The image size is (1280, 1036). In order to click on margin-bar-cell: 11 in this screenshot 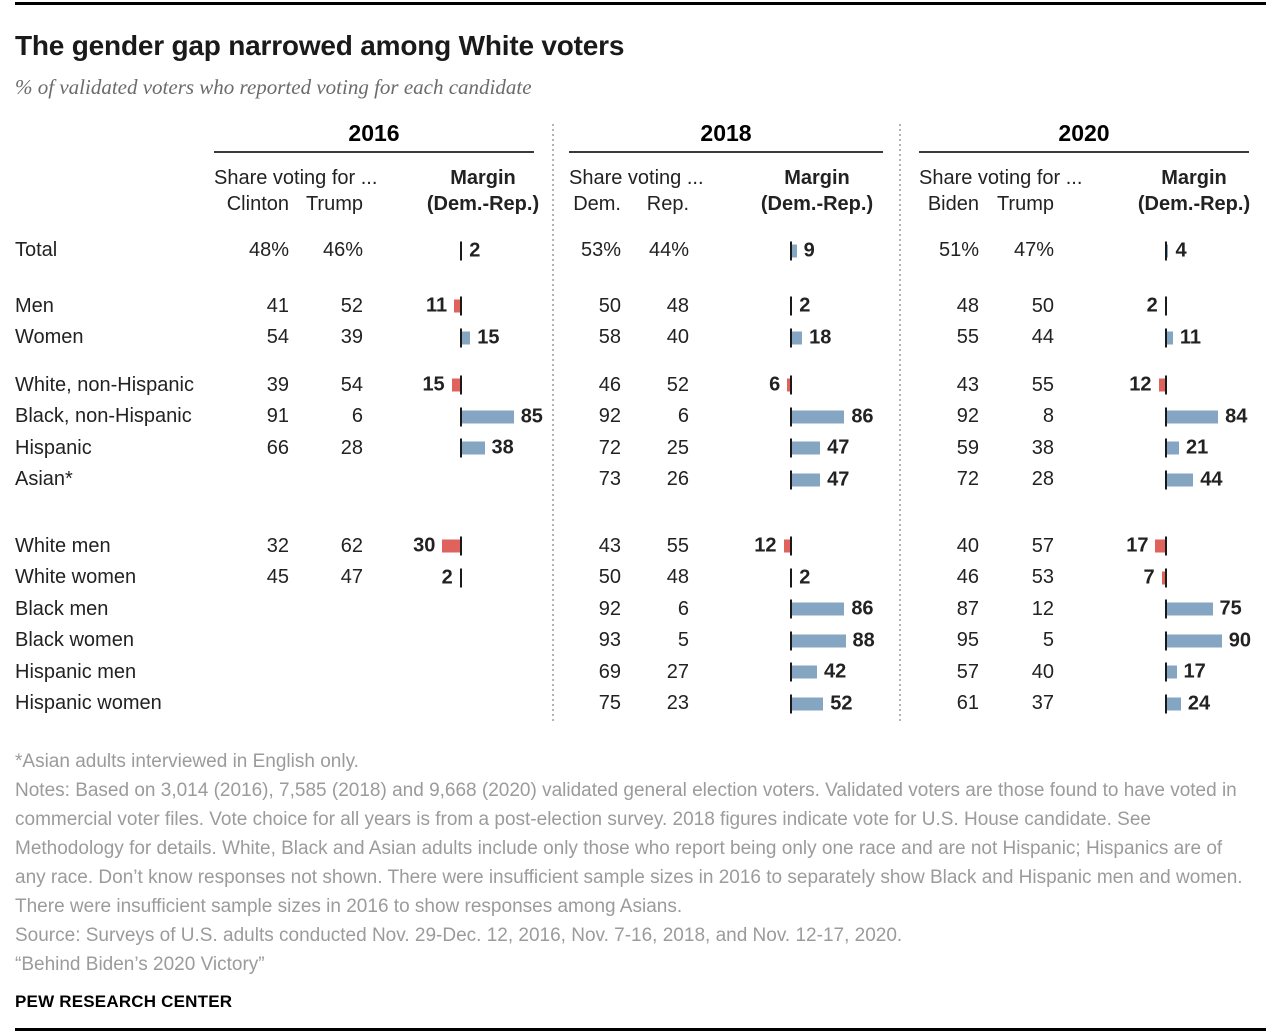, I will do `click(1151, 338)`.